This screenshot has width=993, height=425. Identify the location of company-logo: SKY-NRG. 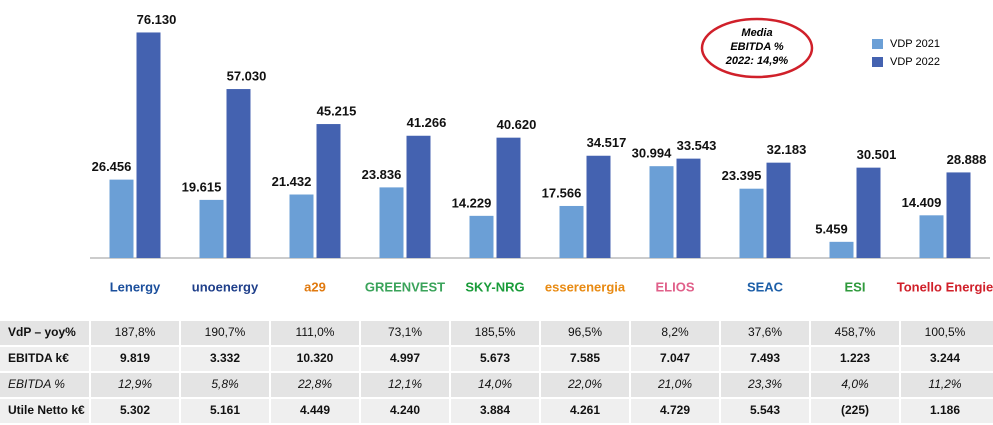
(494, 286).